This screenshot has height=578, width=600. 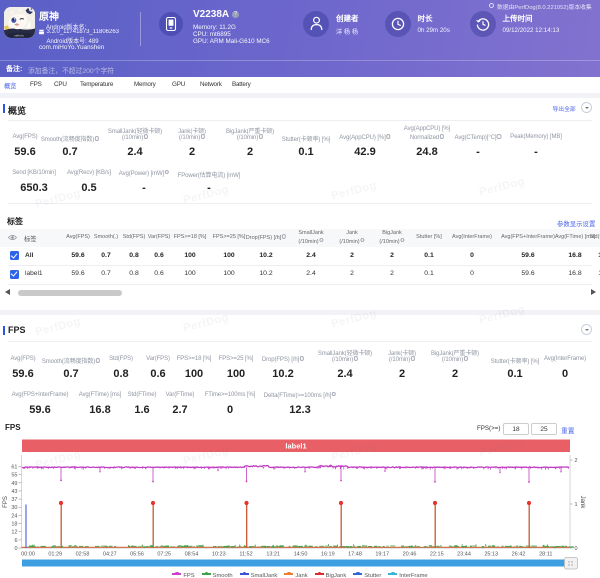 I want to click on svg-text: 17:48, so click(x=355, y=555).